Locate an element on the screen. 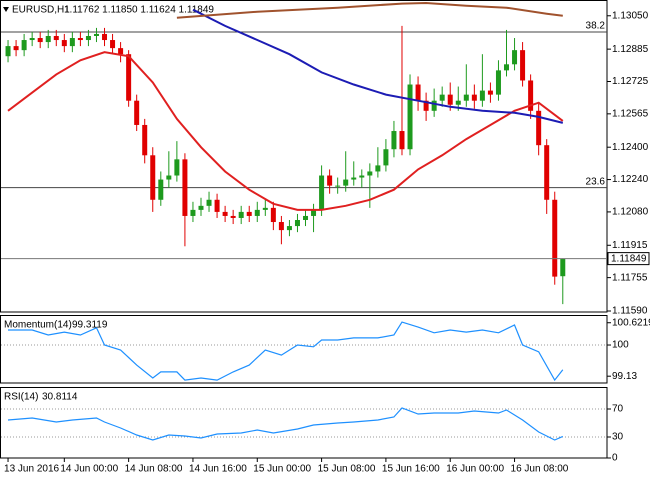  y-tick-label: 1.11915 is located at coordinates (630, 245).